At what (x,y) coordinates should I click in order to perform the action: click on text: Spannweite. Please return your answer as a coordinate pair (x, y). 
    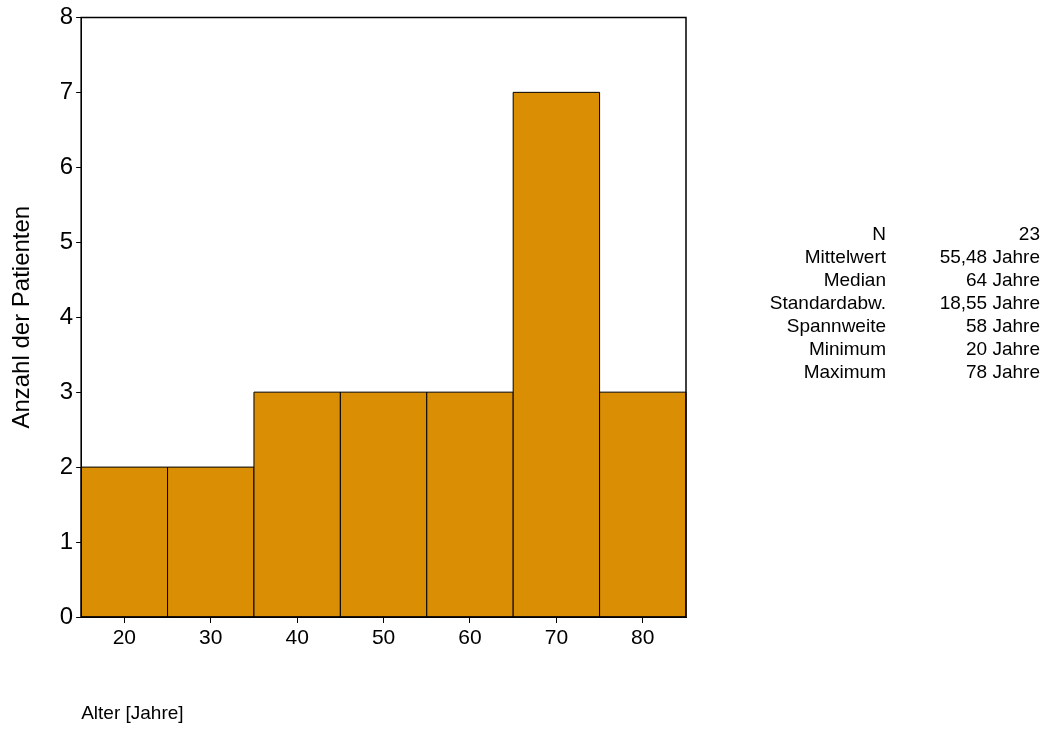
    Looking at the image, I should click on (835, 325).